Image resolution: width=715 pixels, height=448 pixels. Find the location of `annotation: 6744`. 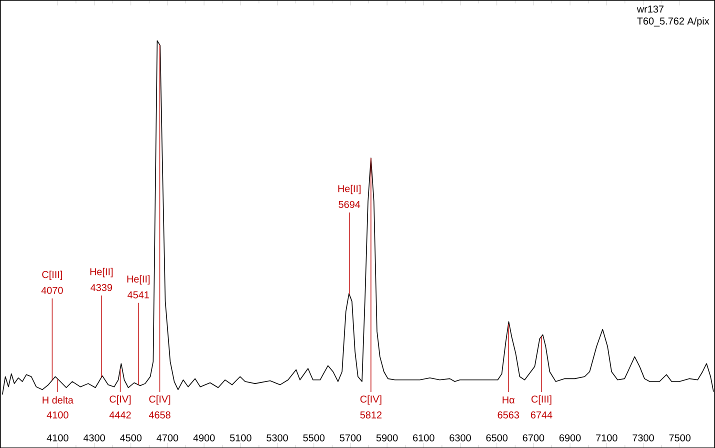

annotation: 6744 is located at coordinates (541, 414).